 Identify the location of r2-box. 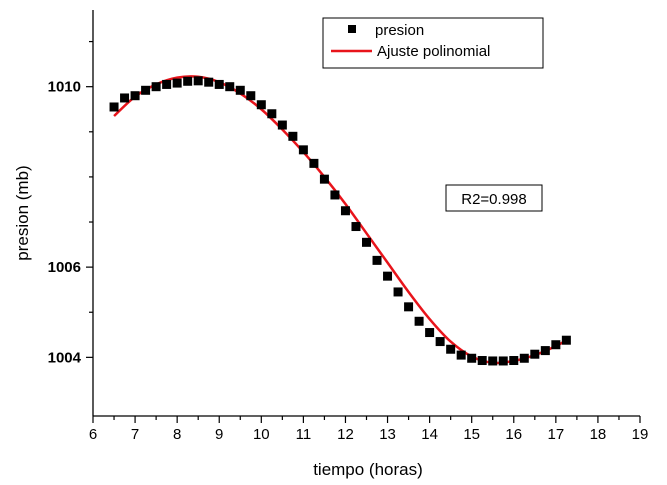
(494, 198).